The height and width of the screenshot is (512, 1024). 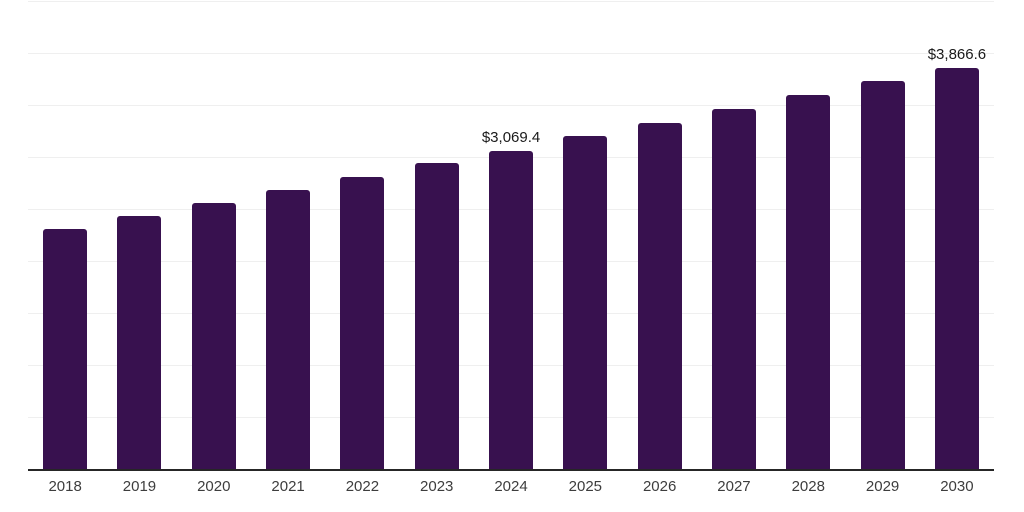 I want to click on x-tick-label-2024: 2024, so click(x=511, y=486).